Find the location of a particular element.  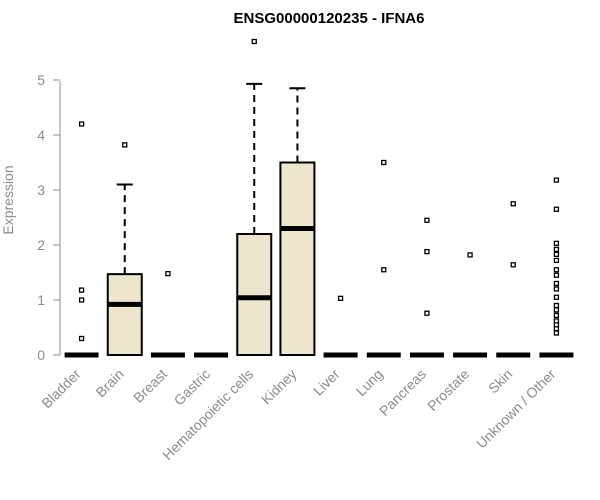

y-tick-label: 0 is located at coordinates (41, 355).